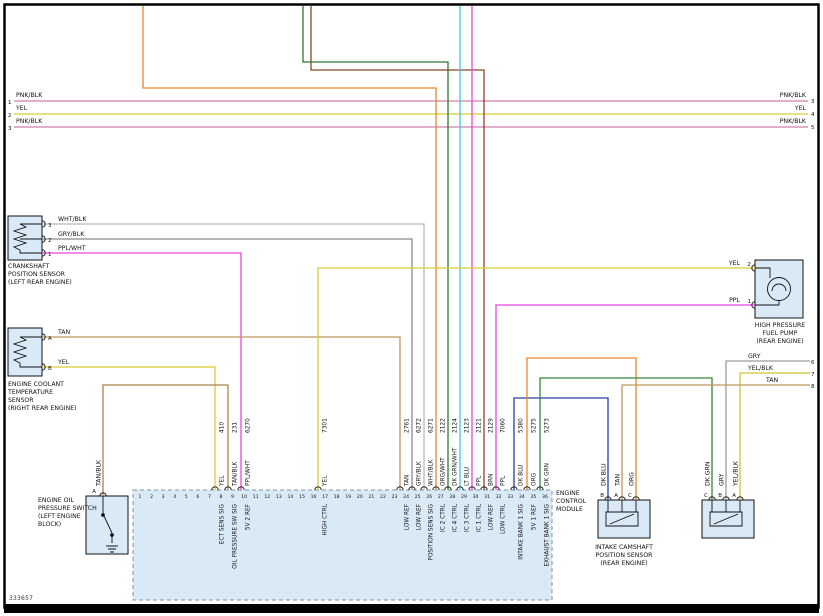  What do you see at coordinates (522, 475) in the screenshot?
I see `ecm-wire-color: DK BLU` at bounding box center [522, 475].